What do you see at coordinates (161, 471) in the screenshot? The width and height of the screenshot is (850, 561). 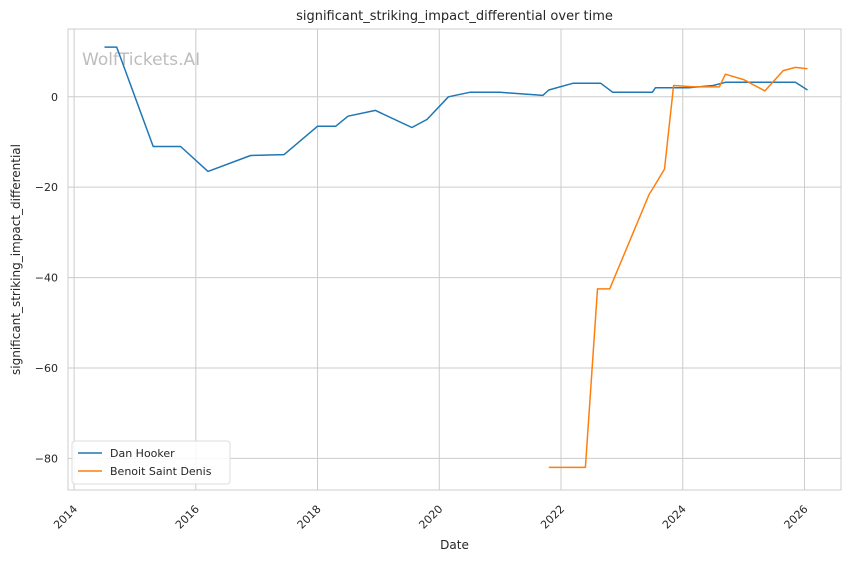 I see `legend-label: Benoit Saint Denis` at bounding box center [161, 471].